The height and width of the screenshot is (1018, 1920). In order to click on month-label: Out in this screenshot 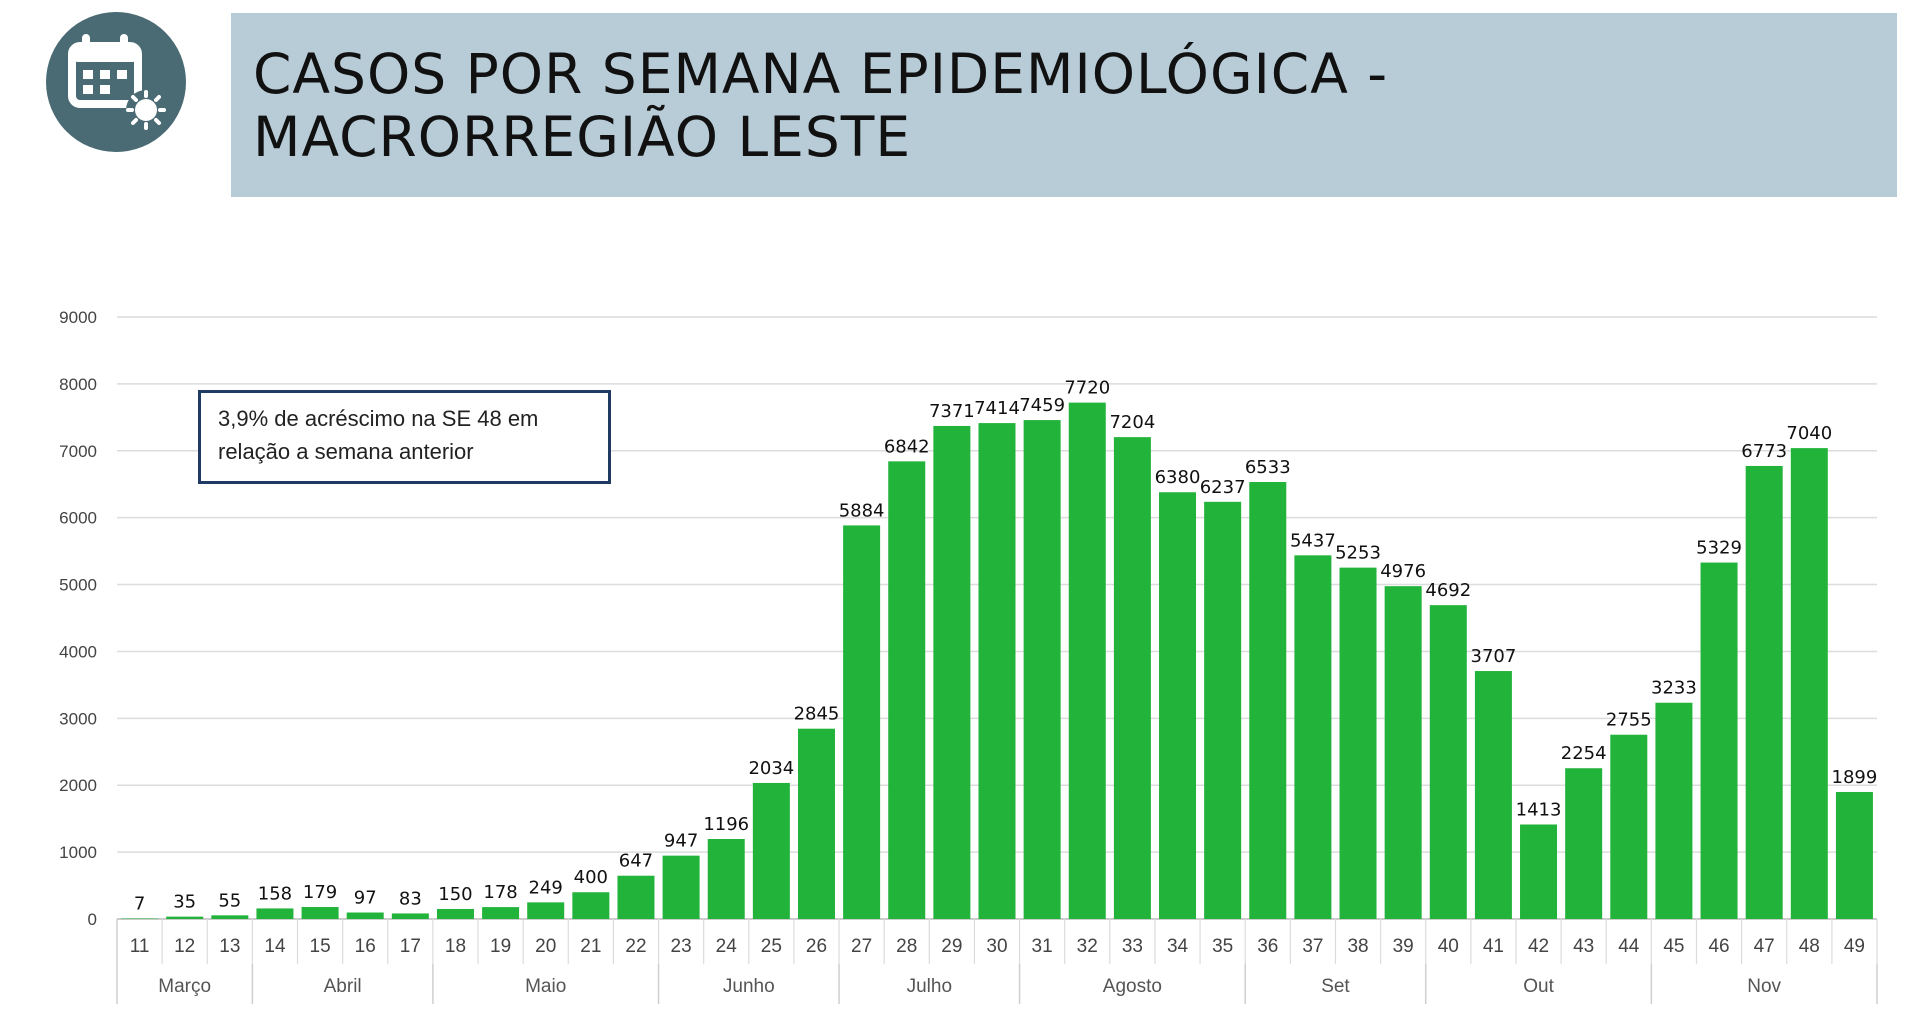, I will do `click(1538, 986)`.